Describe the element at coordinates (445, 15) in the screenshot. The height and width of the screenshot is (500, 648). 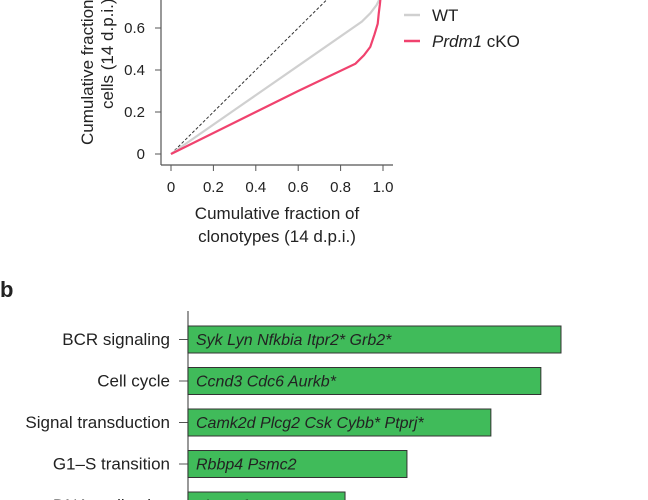
I see `legend-label-wt: WT` at that location.